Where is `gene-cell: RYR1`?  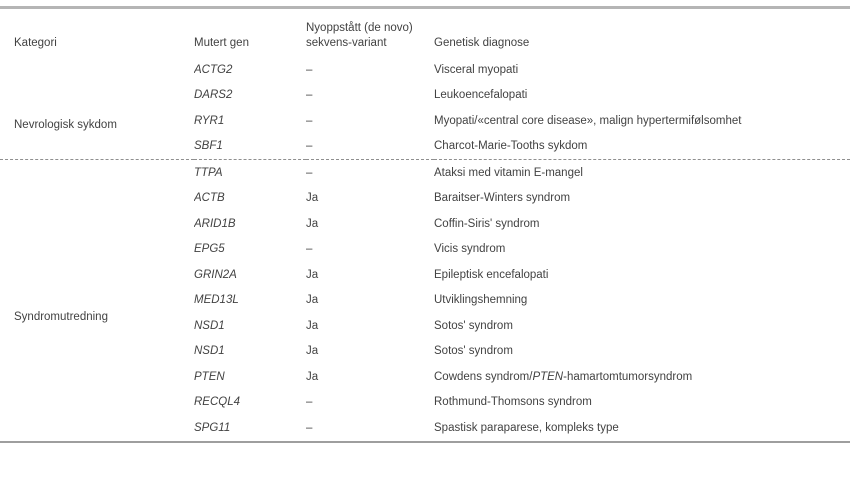 gene-cell: RYR1 is located at coordinates (209, 120).